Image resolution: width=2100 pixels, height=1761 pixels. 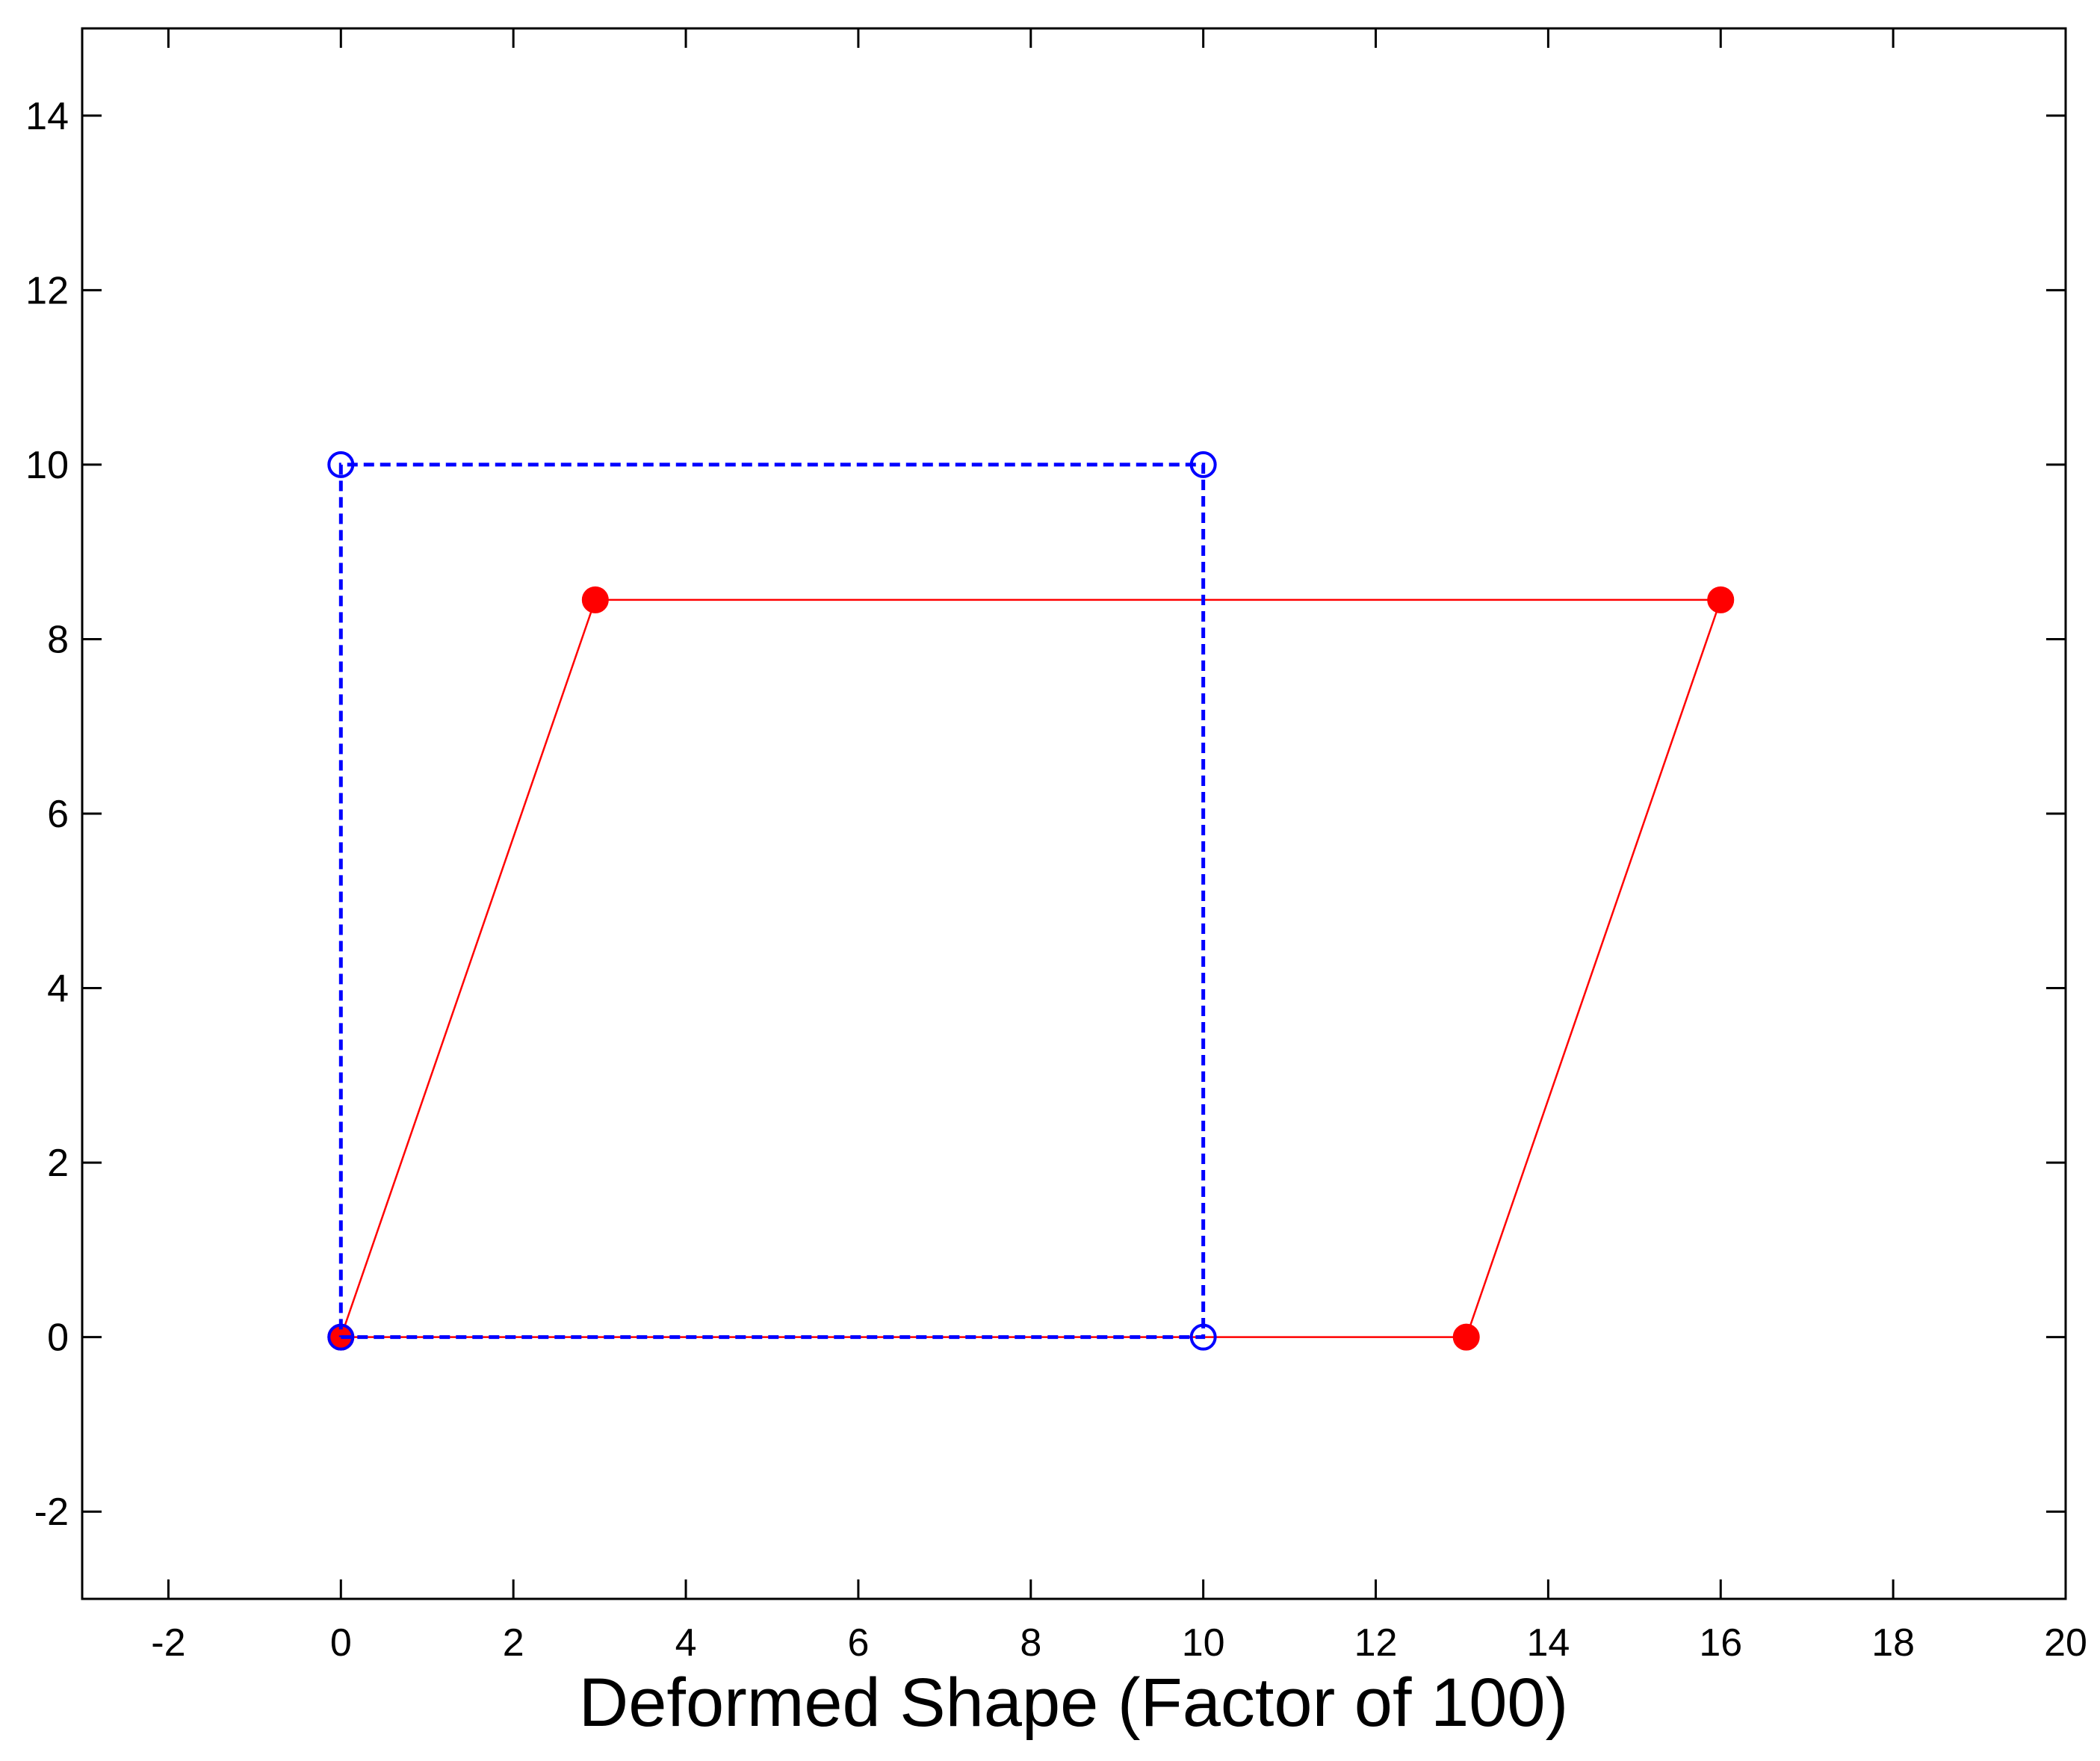 What do you see at coordinates (168, 1643) in the screenshot?
I see `x-tick-label: -2` at bounding box center [168, 1643].